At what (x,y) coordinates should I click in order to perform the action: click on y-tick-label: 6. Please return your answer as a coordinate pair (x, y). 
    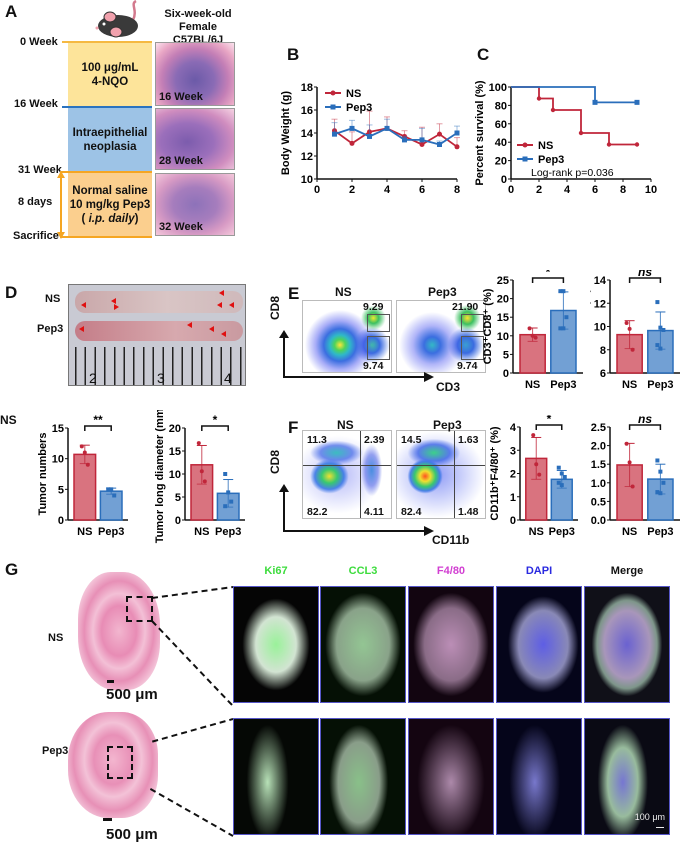
    Looking at the image, I should click on (603, 374).